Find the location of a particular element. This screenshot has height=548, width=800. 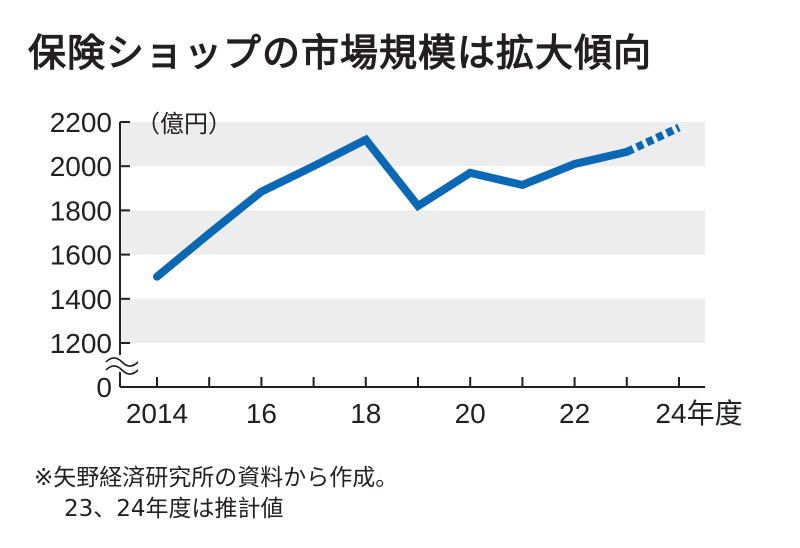

chart-title: 保険ショップの市場規模は拡大傾向 is located at coordinates (340, 53).